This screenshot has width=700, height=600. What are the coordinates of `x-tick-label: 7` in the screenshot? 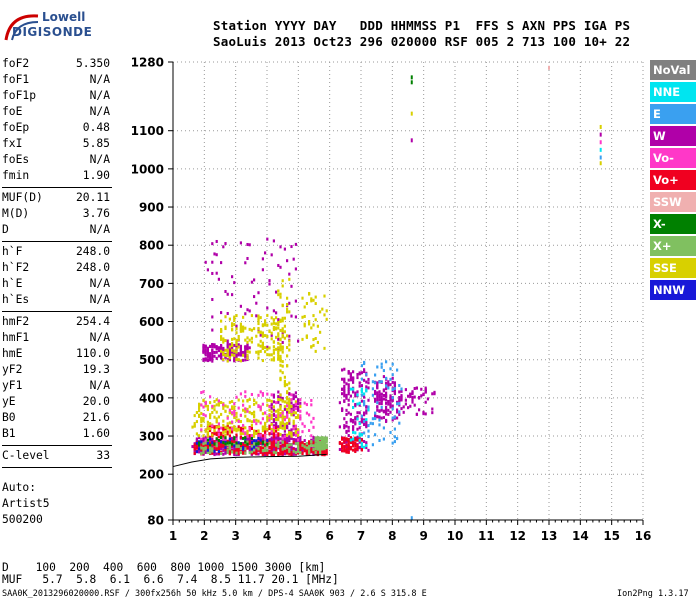 It's located at (361, 536).